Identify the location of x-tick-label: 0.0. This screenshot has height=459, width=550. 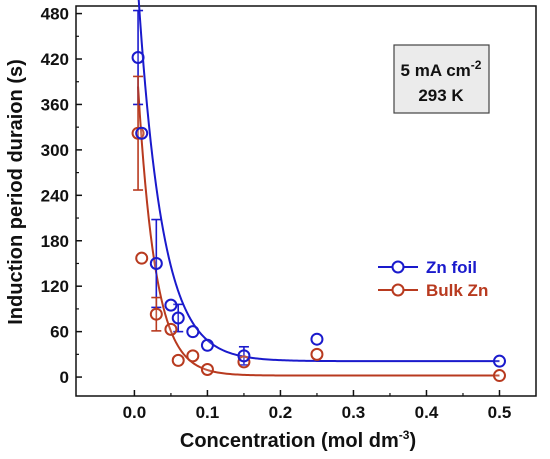
(135, 412).